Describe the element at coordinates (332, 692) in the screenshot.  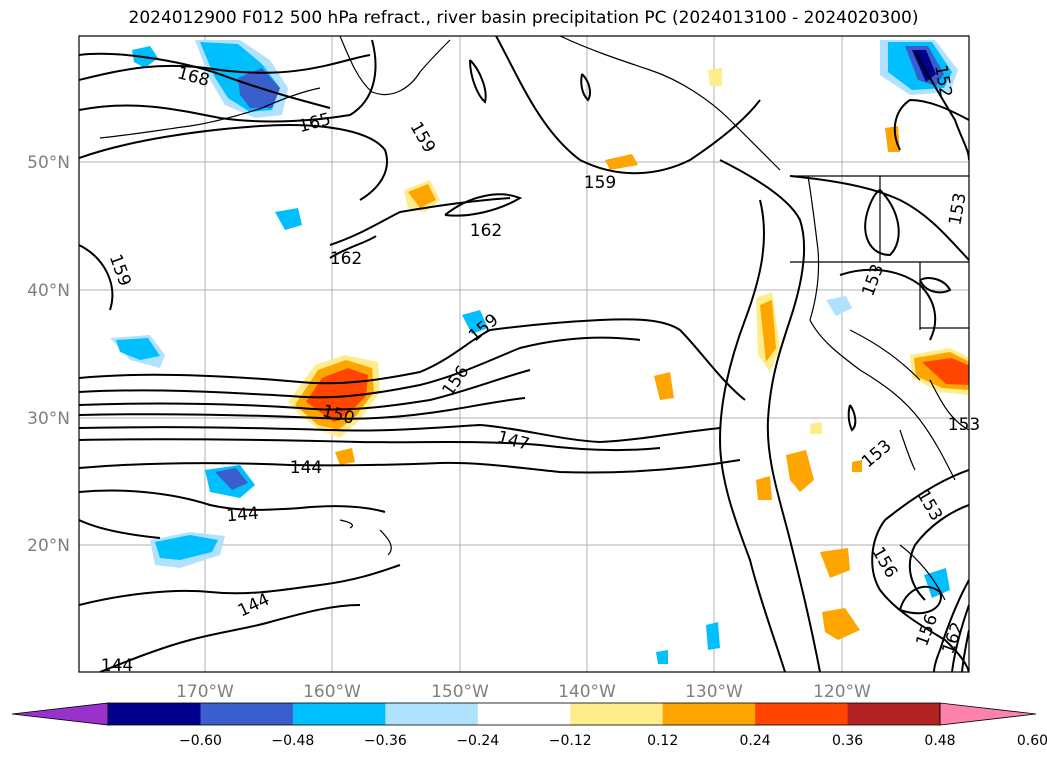
I see `lon-label-160w: 160°W` at that location.